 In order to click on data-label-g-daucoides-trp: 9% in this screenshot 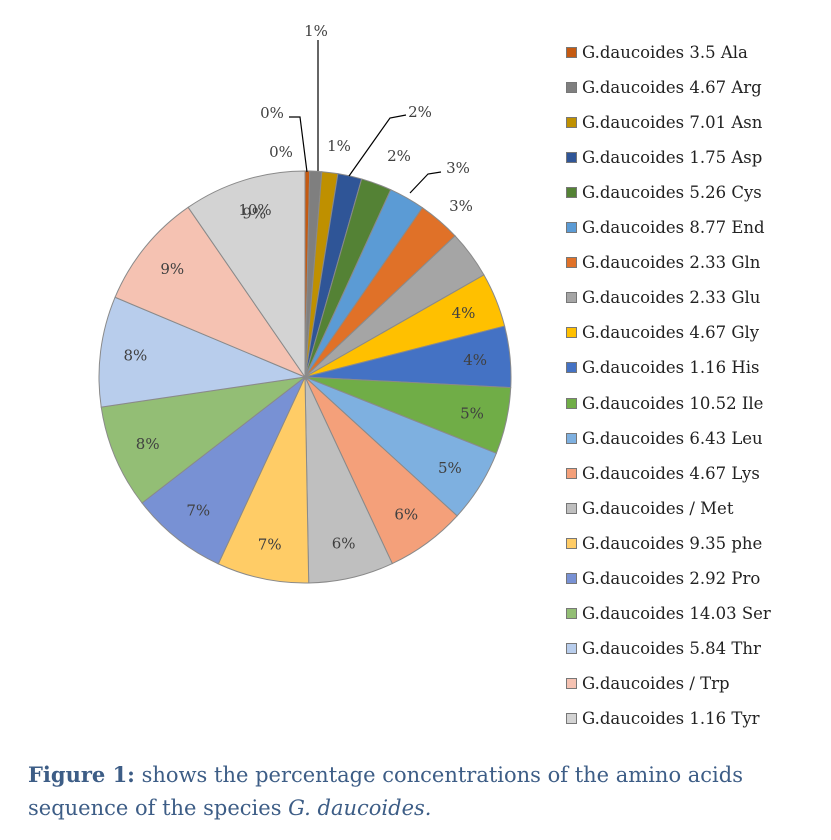, I will do `click(172, 269)`.